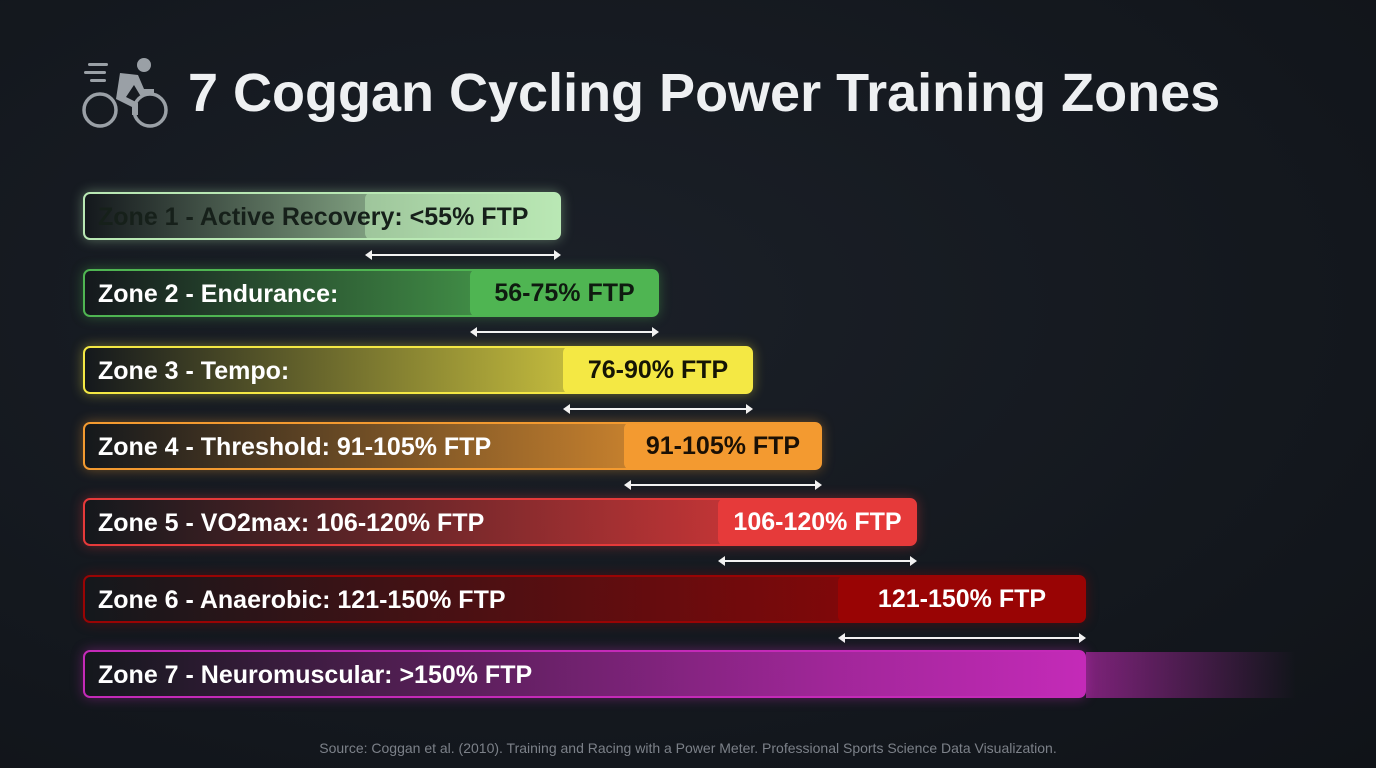 This screenshot has width=1376, height=768. Describe the element at coordinates (313, 217) in the screenshot. I see `zone-label: Zone 1 - Active Recovery: <55% FTP` at that location.